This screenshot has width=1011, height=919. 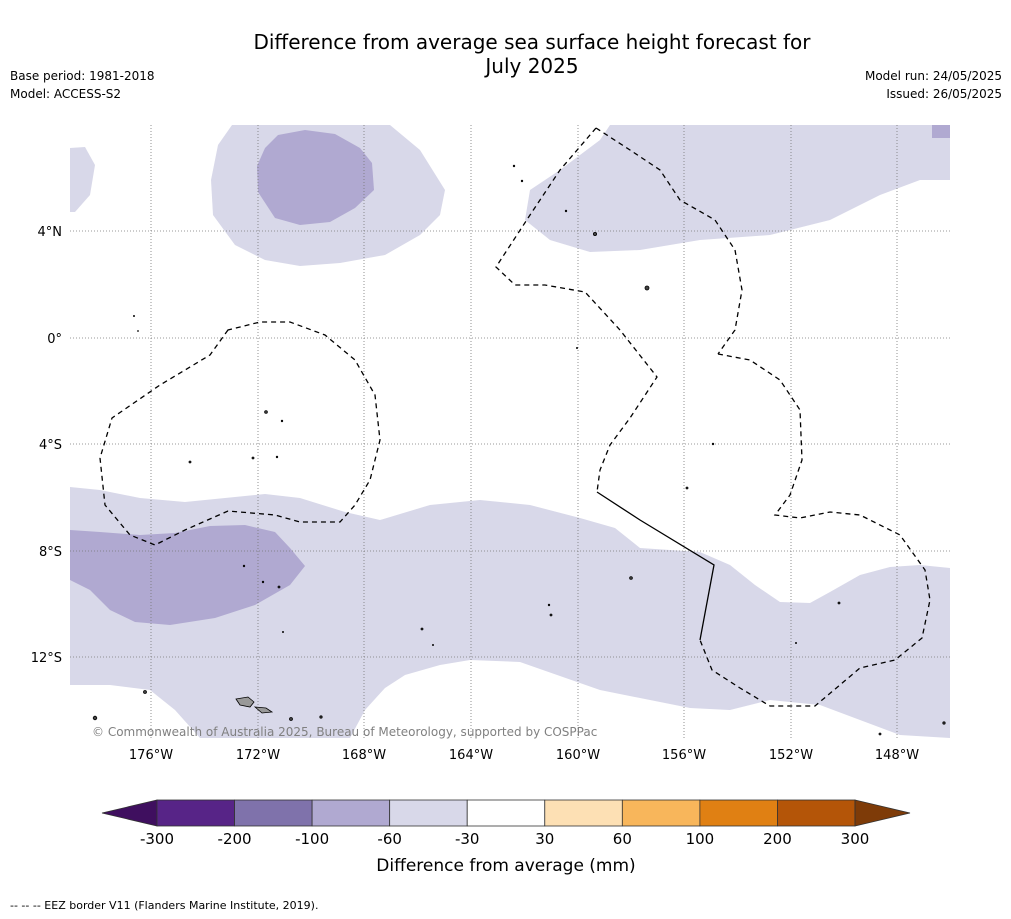 I want to click on lon-label: 148°W, so click(x=897, y=755).